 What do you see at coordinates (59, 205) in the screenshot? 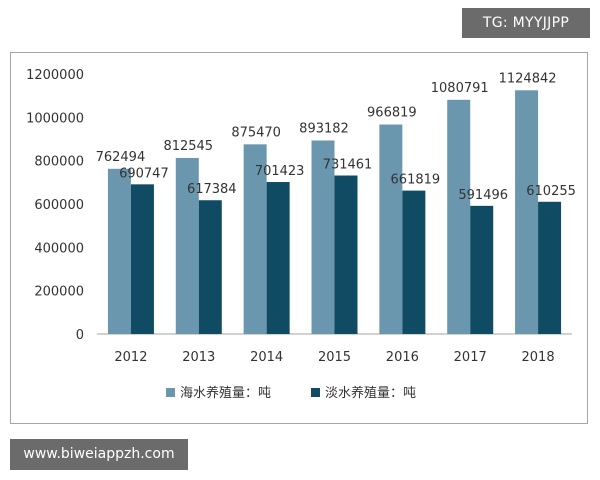
I see `y-tick-label: 600000` at bounding box center [59, 205].